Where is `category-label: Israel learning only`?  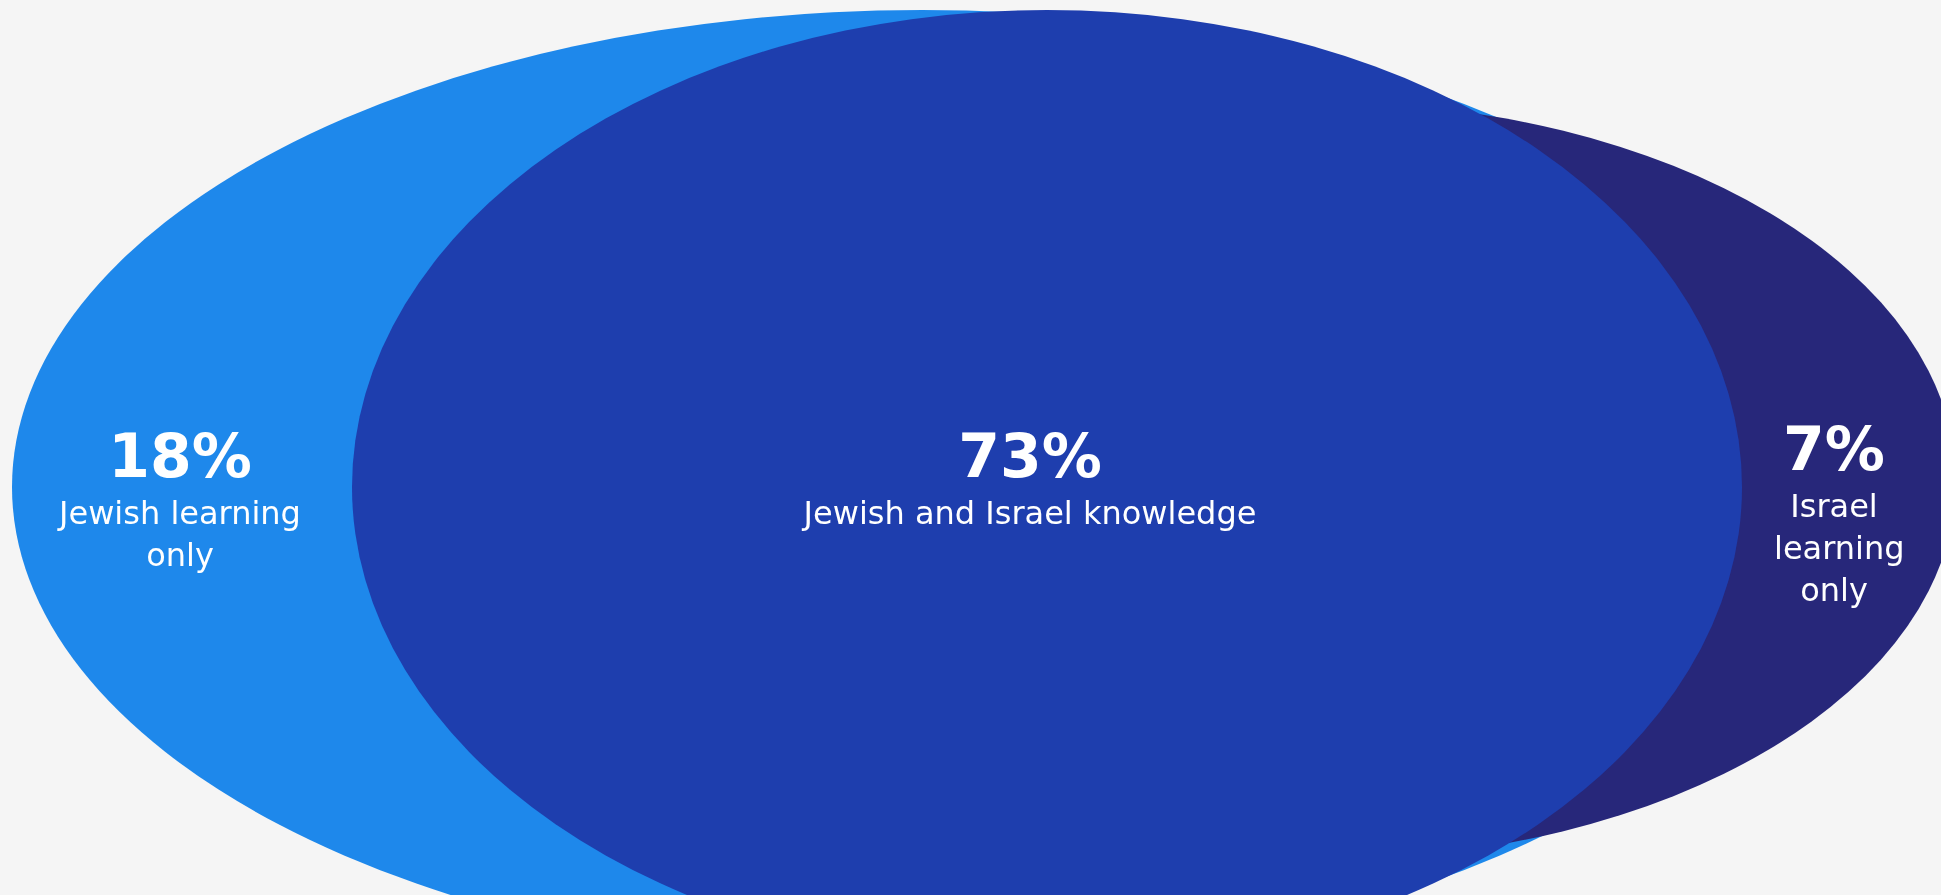
category-label: Israel learning only is located at coordinates (1839, 548).